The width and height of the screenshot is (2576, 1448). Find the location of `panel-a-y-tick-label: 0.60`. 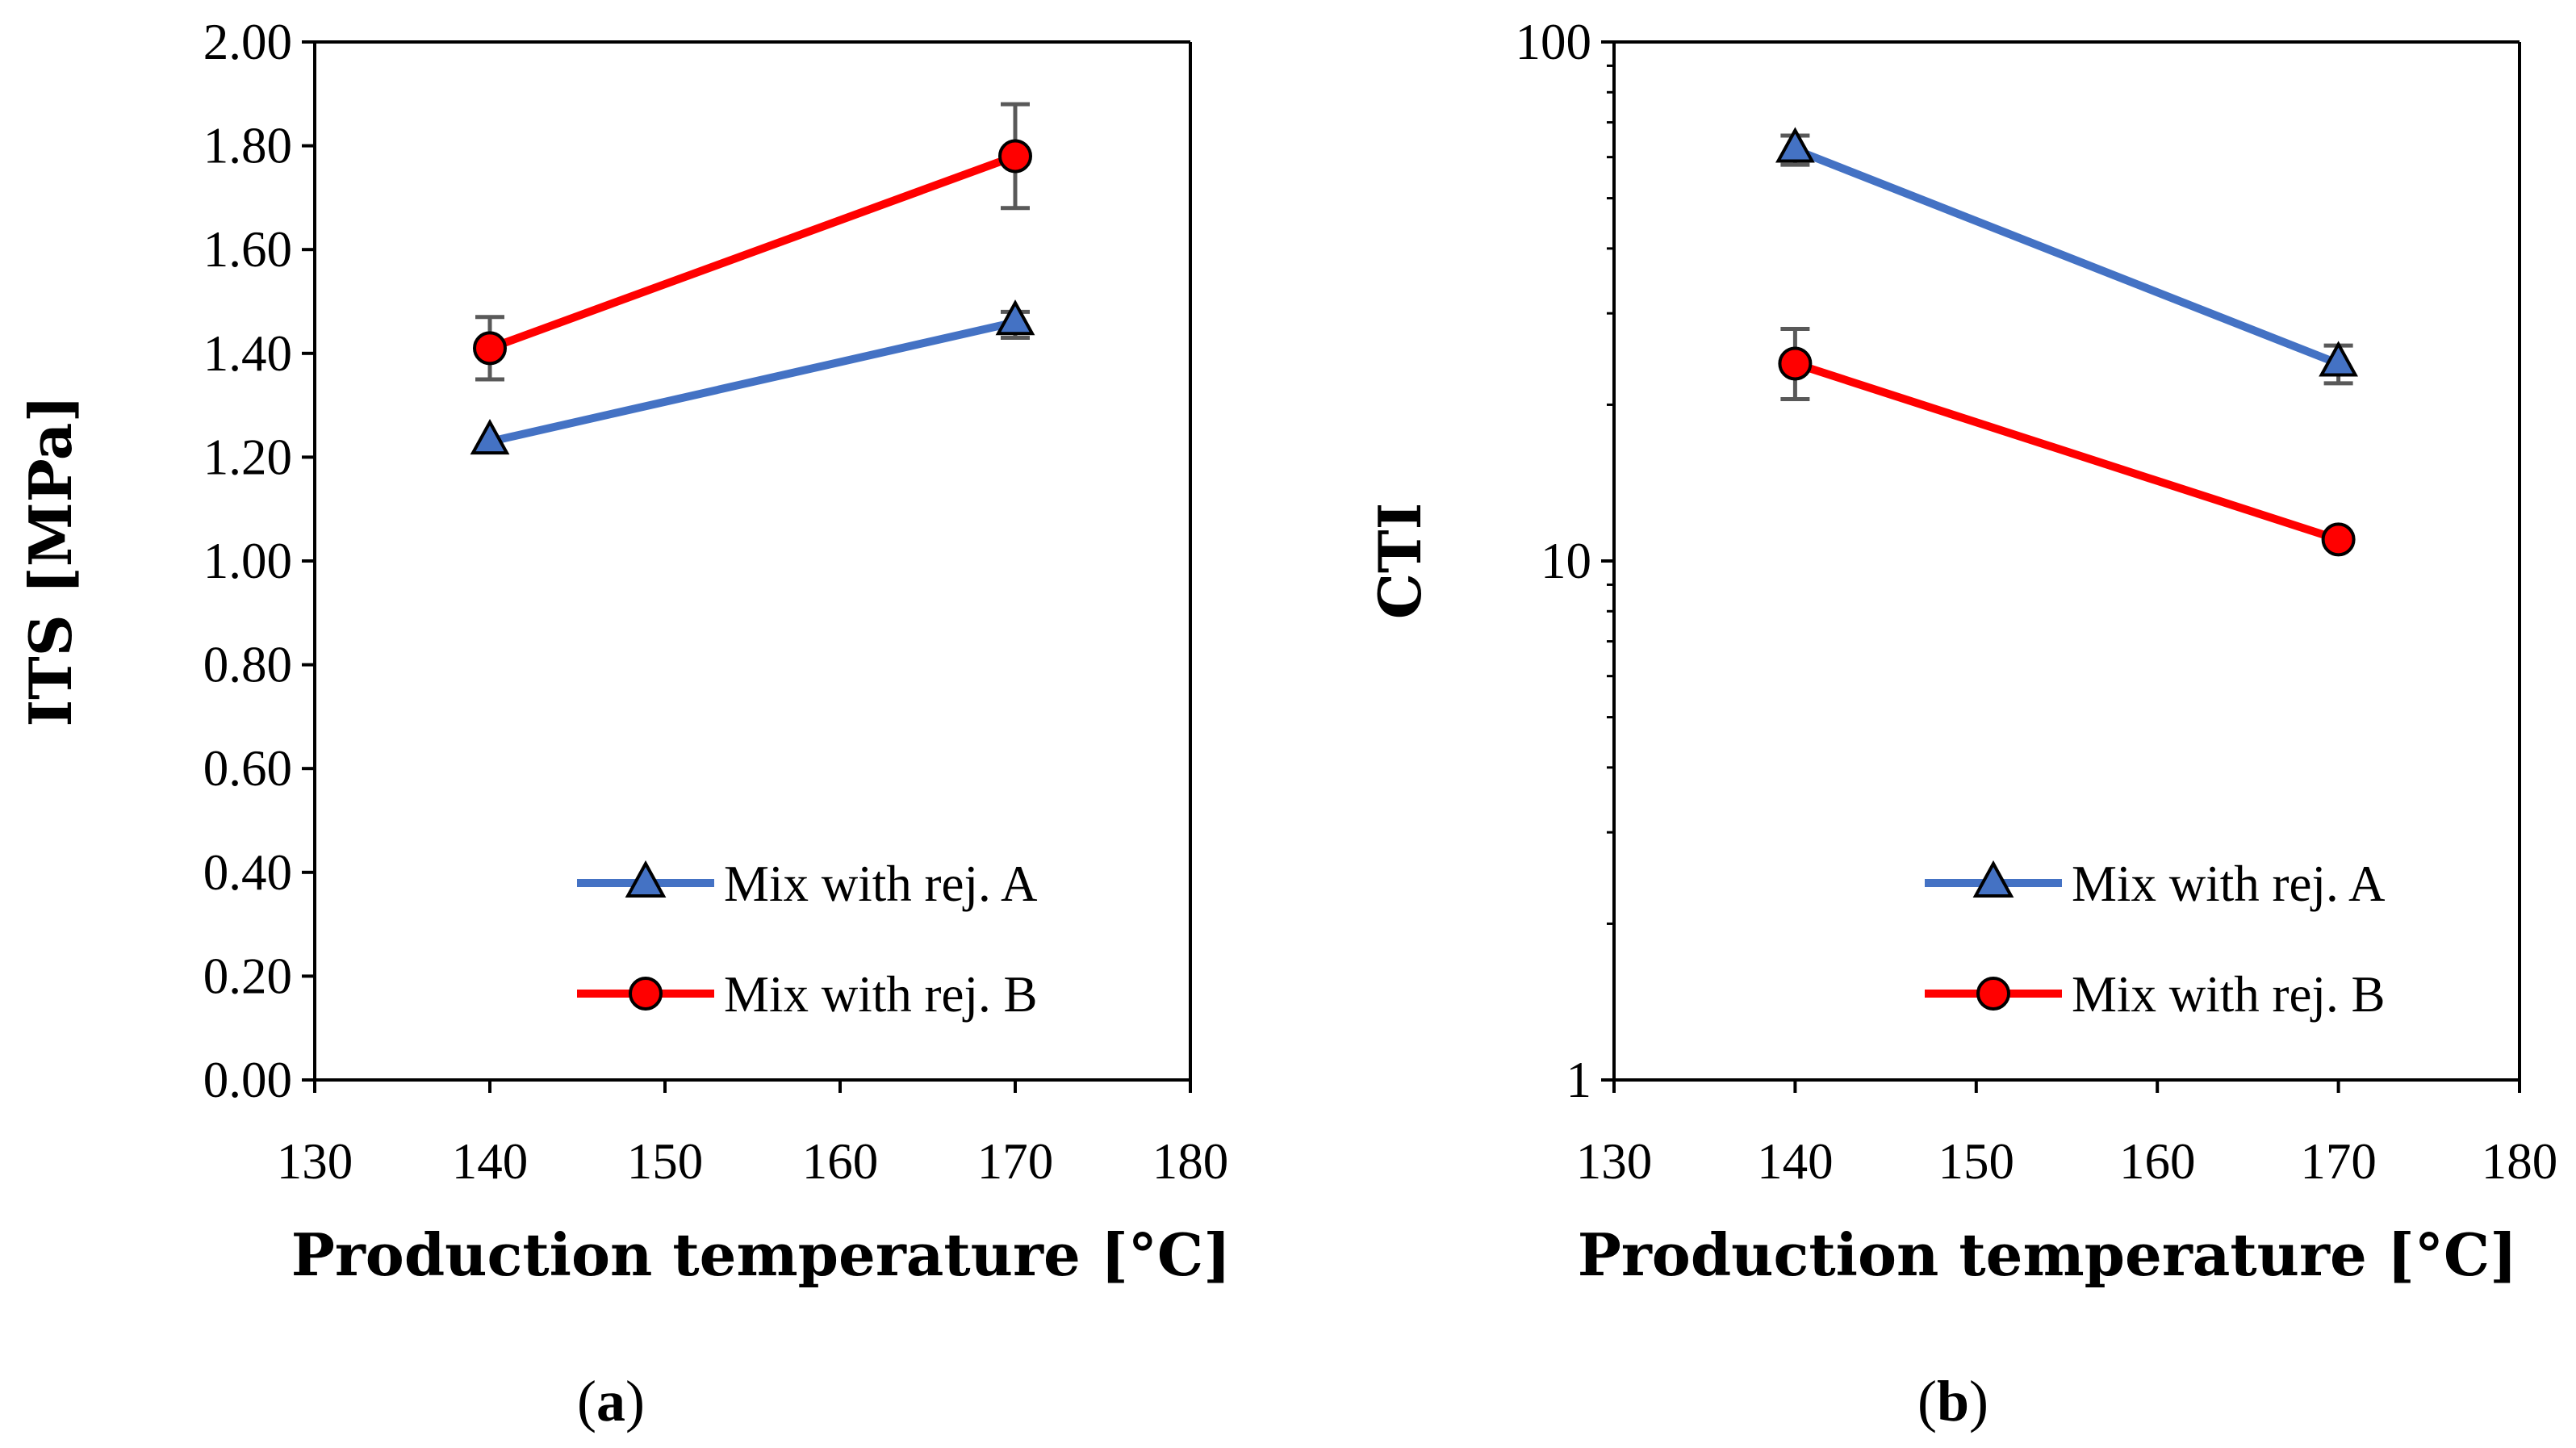

panel-a-y-tick-label: 0.60 is located at coordinates (247, 768).